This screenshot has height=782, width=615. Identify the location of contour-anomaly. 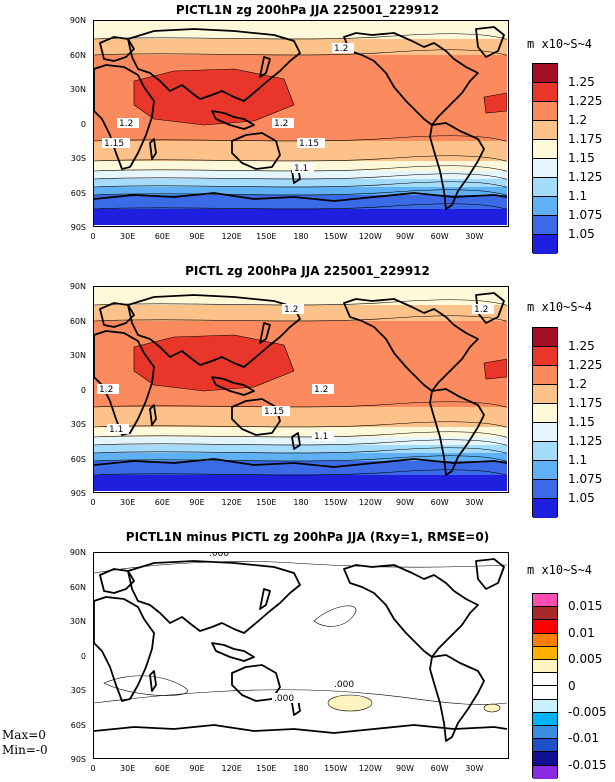
(492, 708).